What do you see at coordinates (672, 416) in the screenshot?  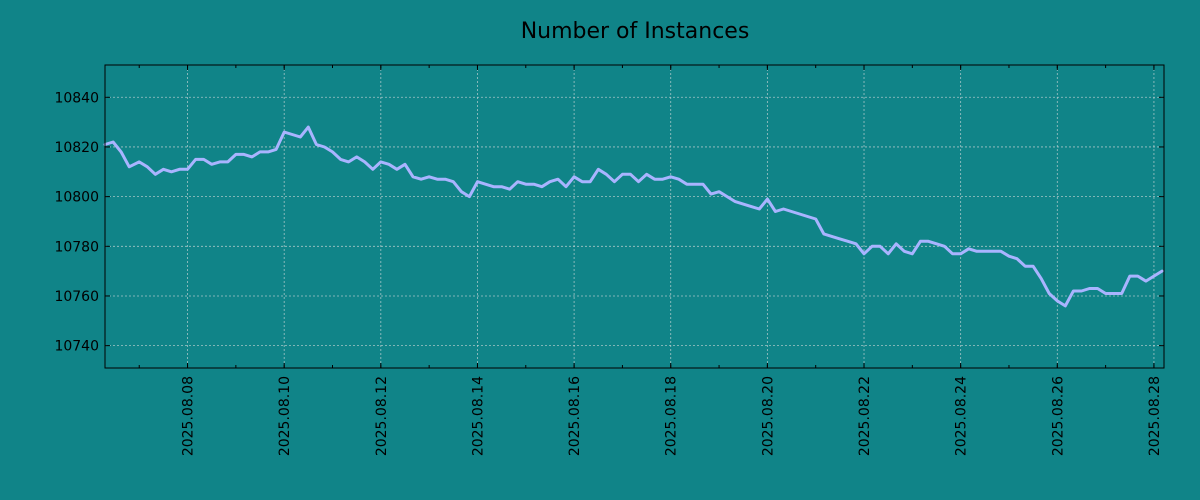 I see `x-tick-label: 2025.08.18` at bounding box center [672, 416].